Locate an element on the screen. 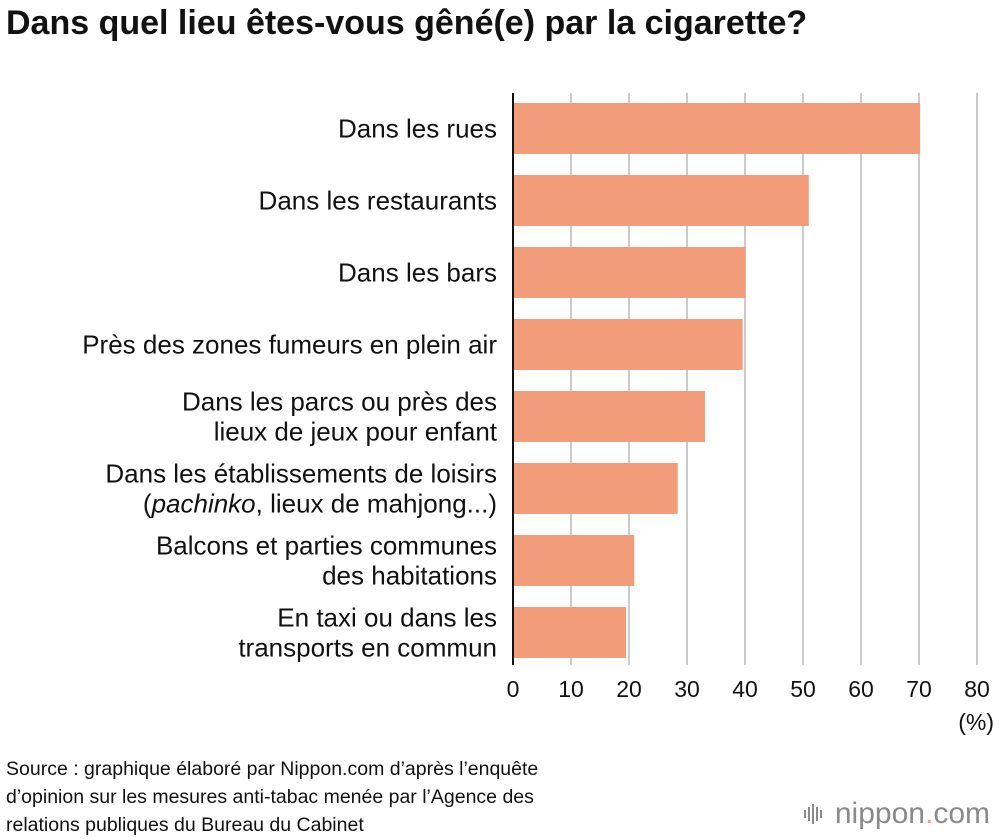 Image resolution: width=1000 pixels, height=839 pixels. x-tick-label: 40 is located at coordinates (745, 689).